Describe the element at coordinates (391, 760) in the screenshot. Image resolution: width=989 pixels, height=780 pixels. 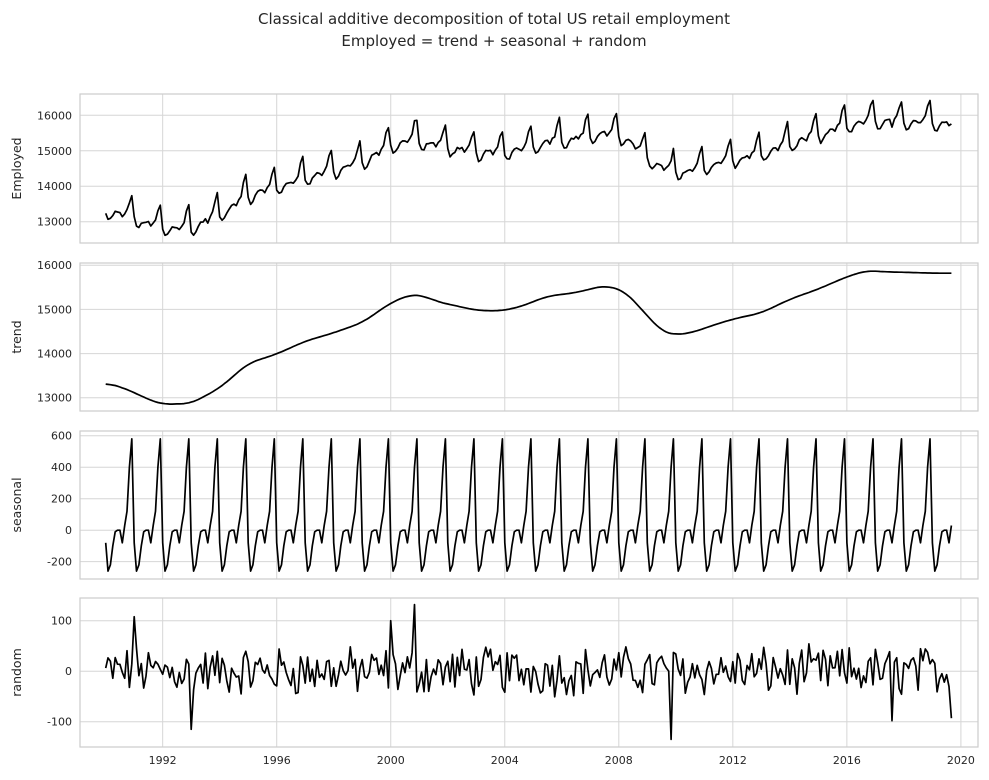
I see `x-tick-label: 2000` at that location.